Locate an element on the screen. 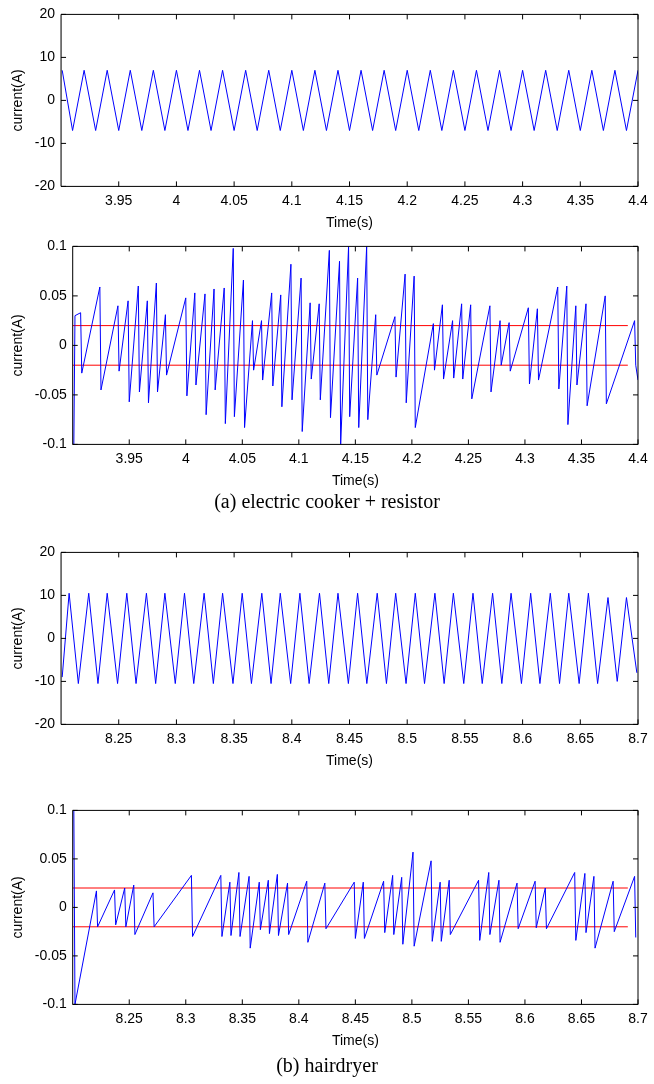 This screenshot has width=654, height=1084. text: (a) electric cooker + resistor is located at coordinates (327, 501).